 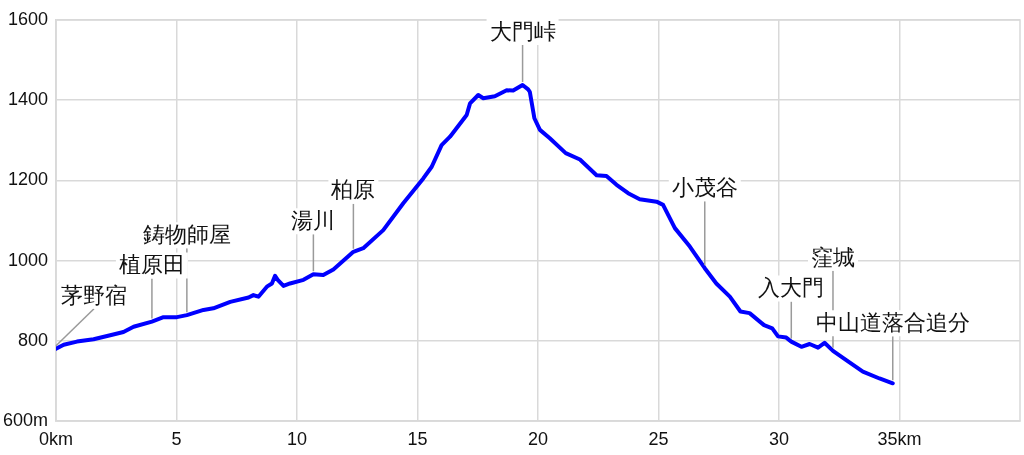 What do you see at coordinates (56, 438) in the screenshot?
I see `x-tick-label: 0km` at bounding box center [56, 438].